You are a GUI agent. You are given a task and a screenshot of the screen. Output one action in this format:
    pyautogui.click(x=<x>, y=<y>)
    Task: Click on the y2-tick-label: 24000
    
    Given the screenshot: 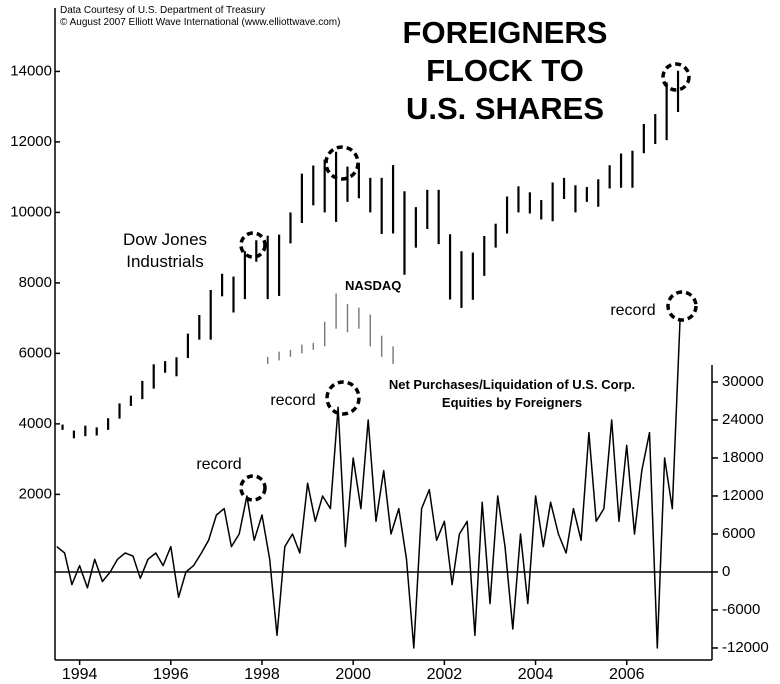 What is the action you would take?
    pyautogui.click(x=743, y=419)
    